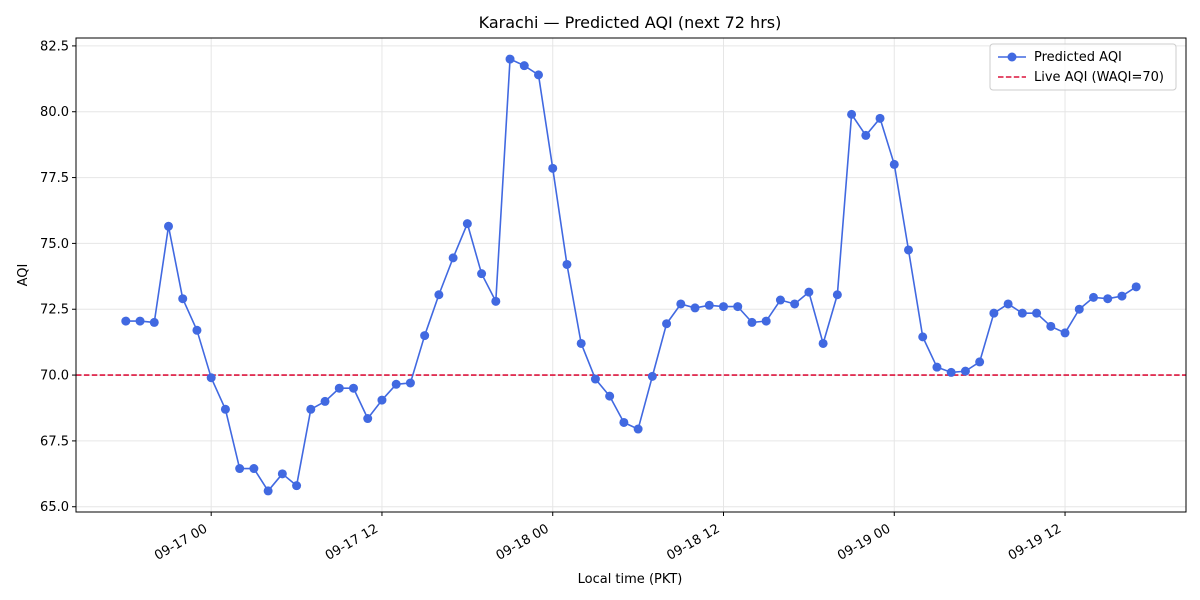 The width and height of the screenshot is (1200, 600). What do you see at coordinates (54, 376) in the screenshot?
I see `y-tick-label: 70.0` at bounding box center [54, 376].